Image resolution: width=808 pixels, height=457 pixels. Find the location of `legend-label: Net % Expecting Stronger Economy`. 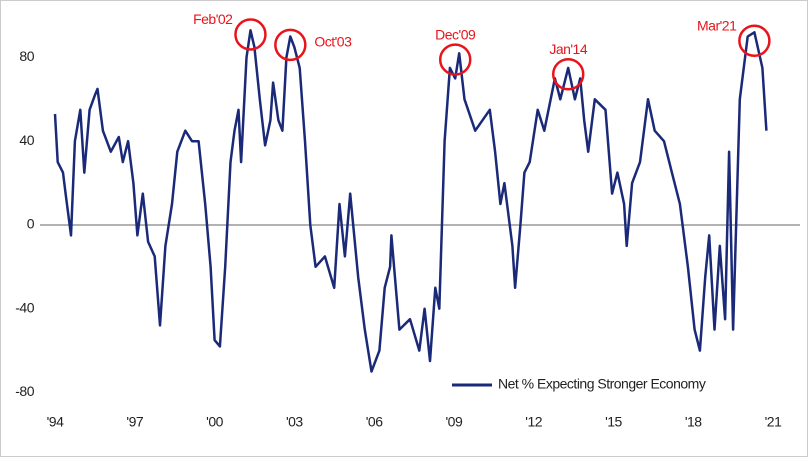

legend-label: Net % Expecting Stronger Economy is located at coordinates (602, 384).